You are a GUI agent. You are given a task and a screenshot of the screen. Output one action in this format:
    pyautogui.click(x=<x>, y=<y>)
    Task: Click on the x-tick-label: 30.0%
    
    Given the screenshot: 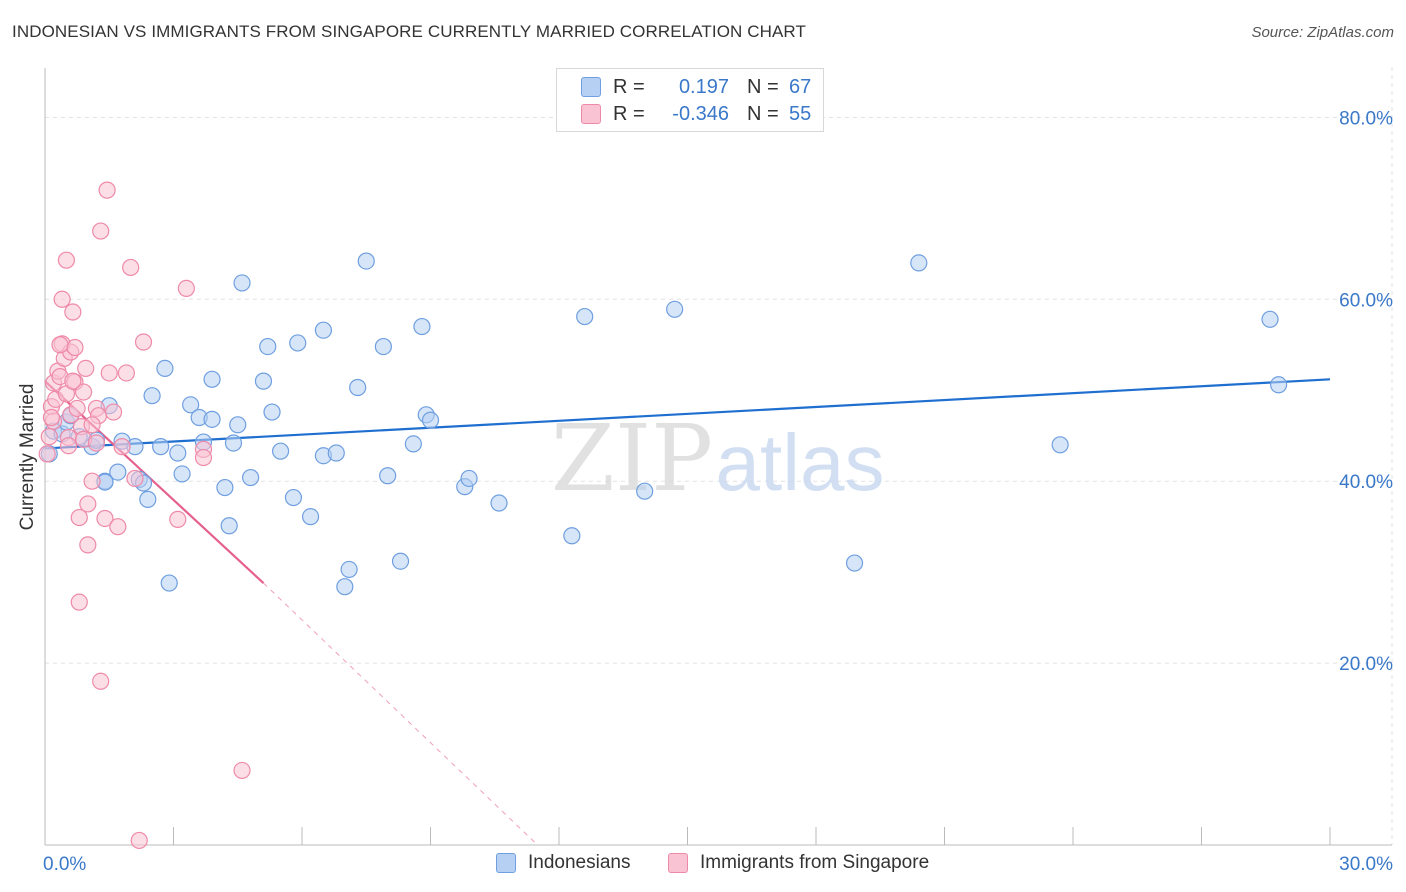 What is the action you would take?
    pyautogui.click(x=1366, y=864)
    